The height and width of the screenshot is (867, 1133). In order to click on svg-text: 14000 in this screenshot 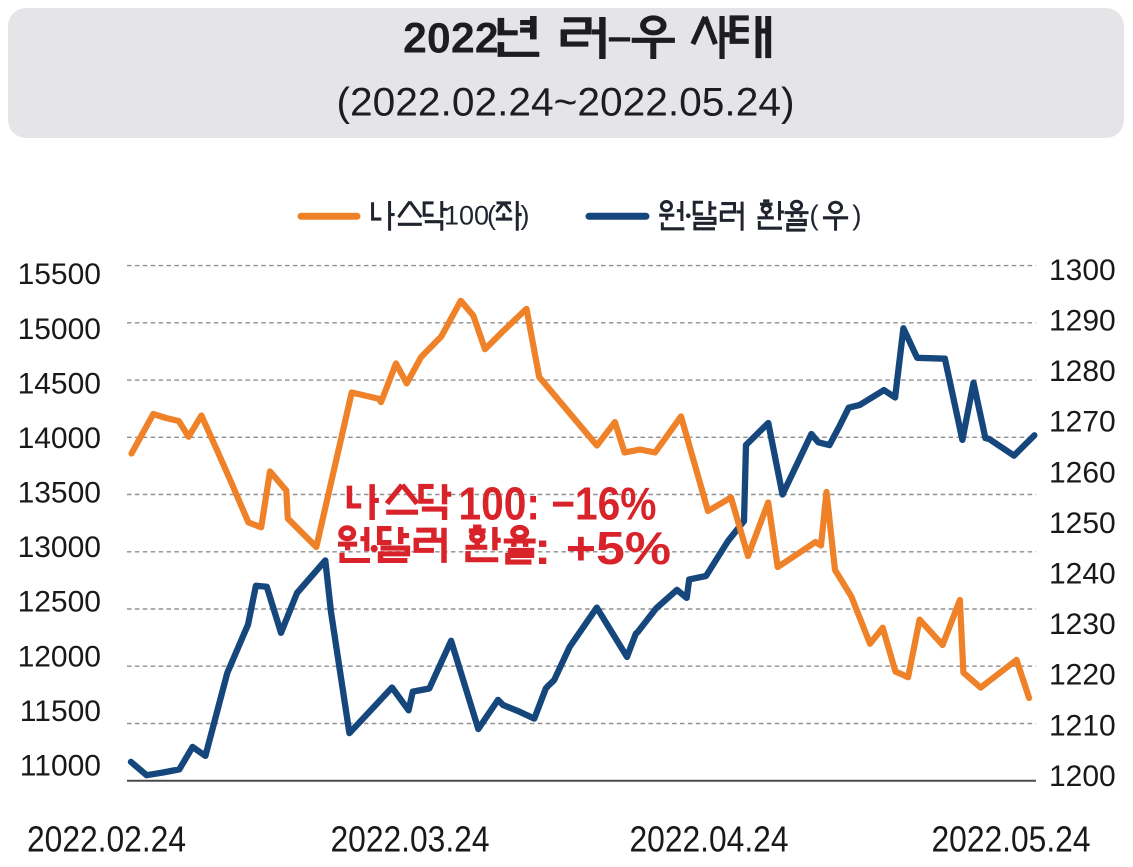, I will do `click(59, 438)`.